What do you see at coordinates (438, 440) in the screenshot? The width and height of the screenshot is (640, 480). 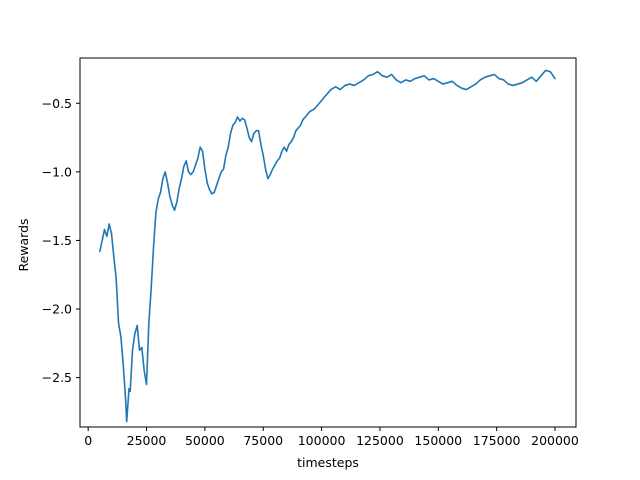 I see `x-tick-label-6: 150000` at bounding box center [438, 440].